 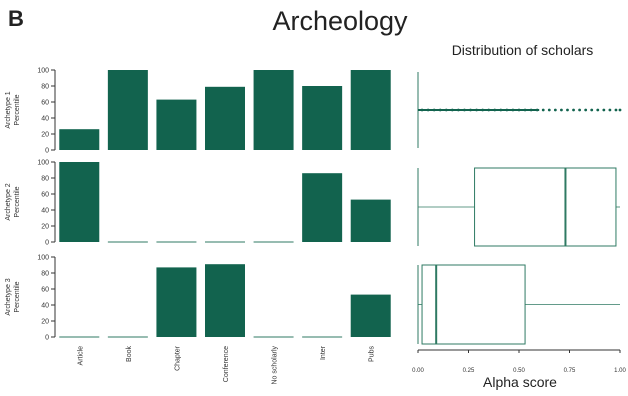 What do you see at coordinates (8, 109) in the screenshot?
I see `y-axis-label: Archetype 1` at bounding box center [8, 109].